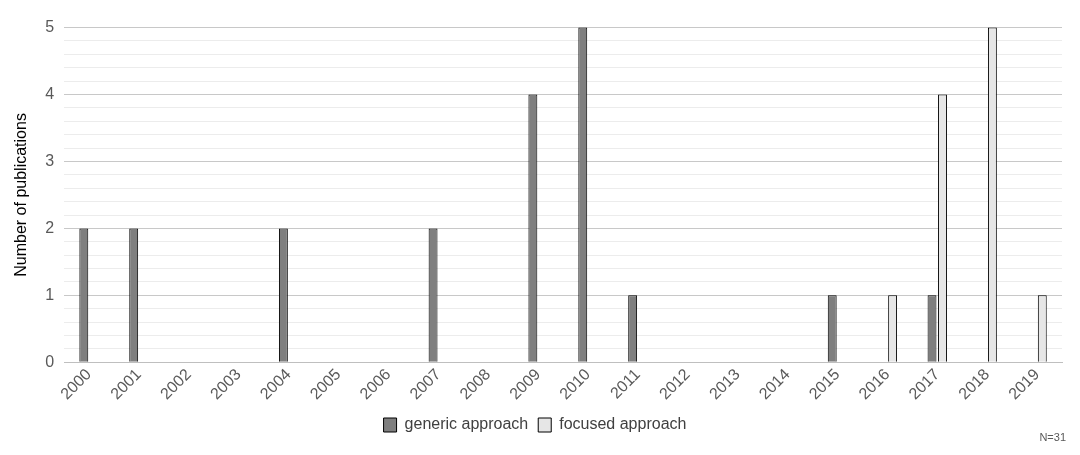  Describe the element at coordinates (50, 361) in the screenshot. I see `y-tick-label: 0` at that location.